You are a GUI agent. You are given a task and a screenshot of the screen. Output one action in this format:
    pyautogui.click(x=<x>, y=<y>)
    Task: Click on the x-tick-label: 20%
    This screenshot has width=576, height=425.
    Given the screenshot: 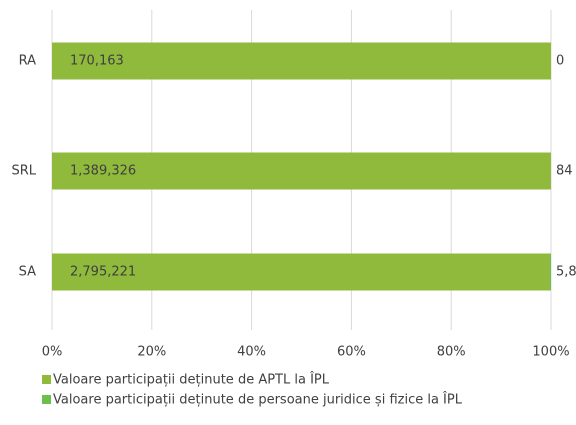 What is the action you would take?
    pyautogui.click(x=151, y=352)
    